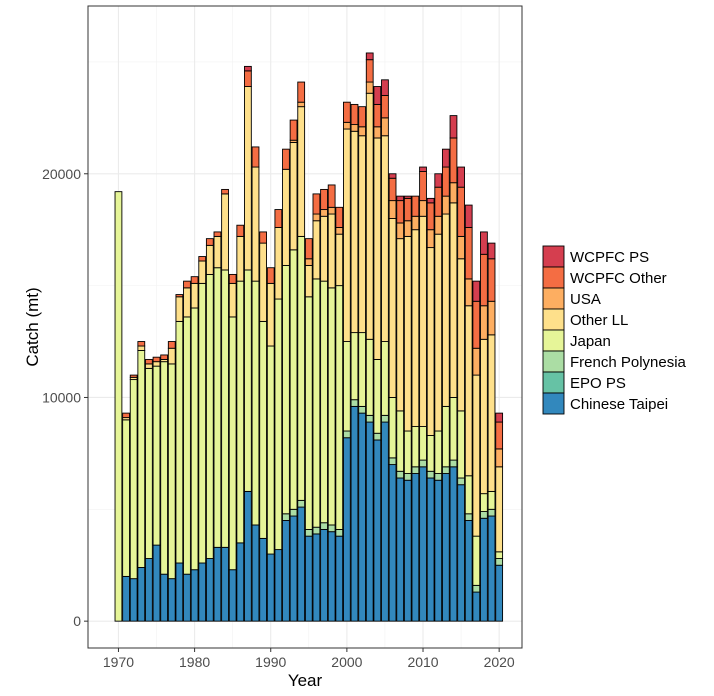 This screenshot has height=696, width=714. I want to click on x-tick-label: 1990, so click(270, 662).